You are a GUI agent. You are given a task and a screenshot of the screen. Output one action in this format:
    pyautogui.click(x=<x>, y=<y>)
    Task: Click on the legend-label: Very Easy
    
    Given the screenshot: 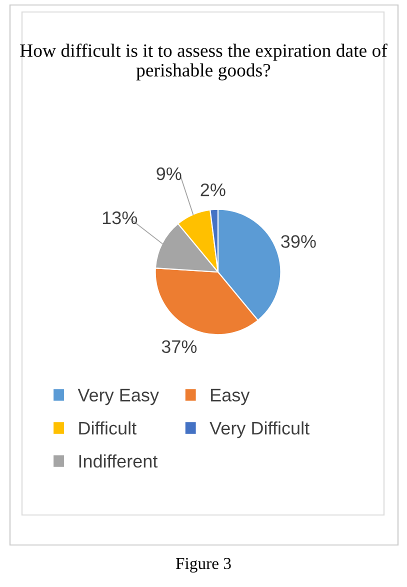 What is the action you would take?
    pyautogui.click(x=118, y=397)
    